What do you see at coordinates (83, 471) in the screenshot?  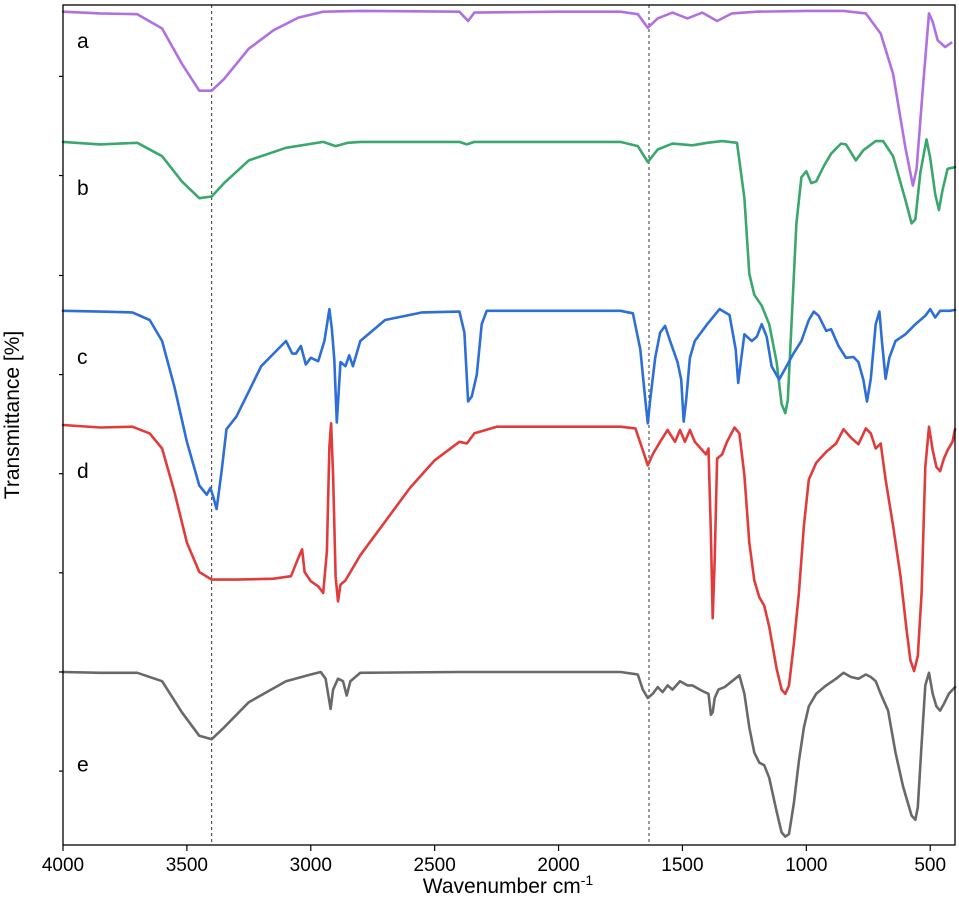 I see `curve-label-d: d` at bounding box center [83, 471].